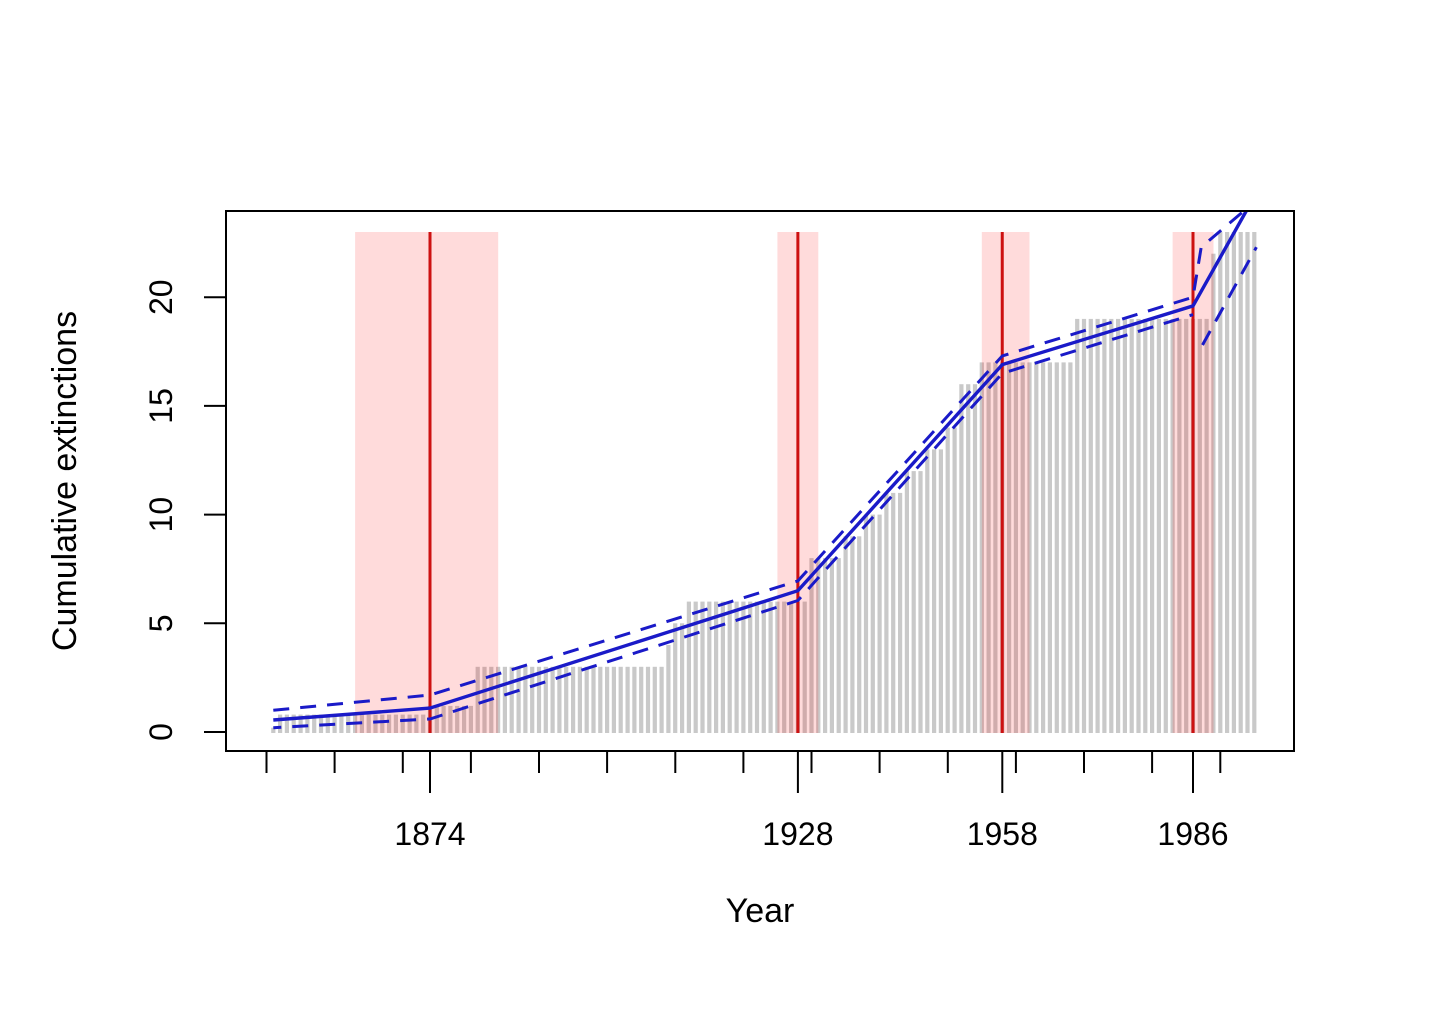 The image size is (1430, 1012). Describe the element at coordinates (1199, 525) in the screenshot. I see `bar-year-1987` at that location.